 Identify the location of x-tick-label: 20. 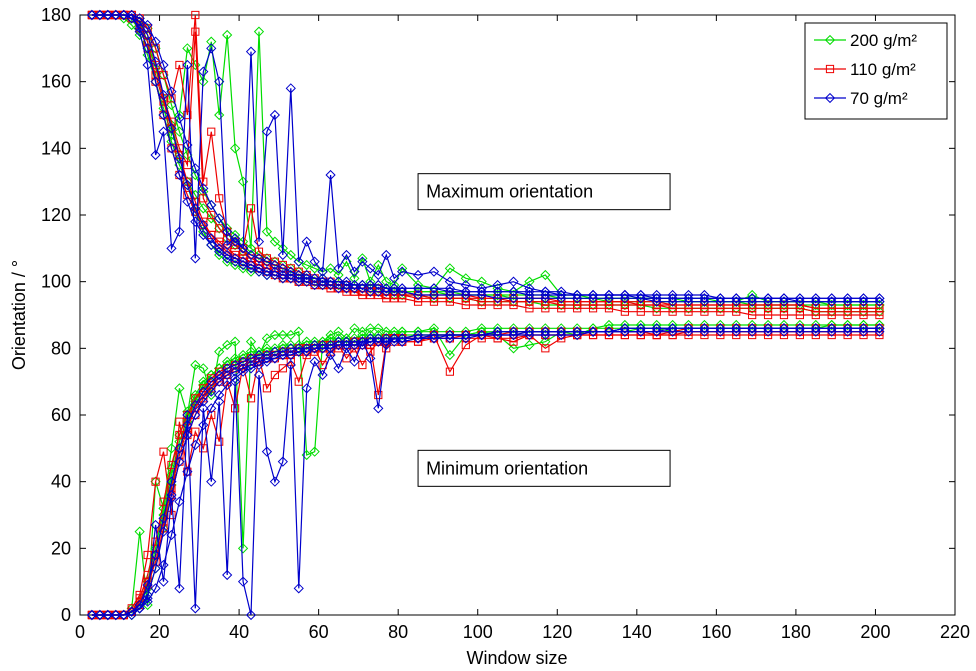
(160, 632).